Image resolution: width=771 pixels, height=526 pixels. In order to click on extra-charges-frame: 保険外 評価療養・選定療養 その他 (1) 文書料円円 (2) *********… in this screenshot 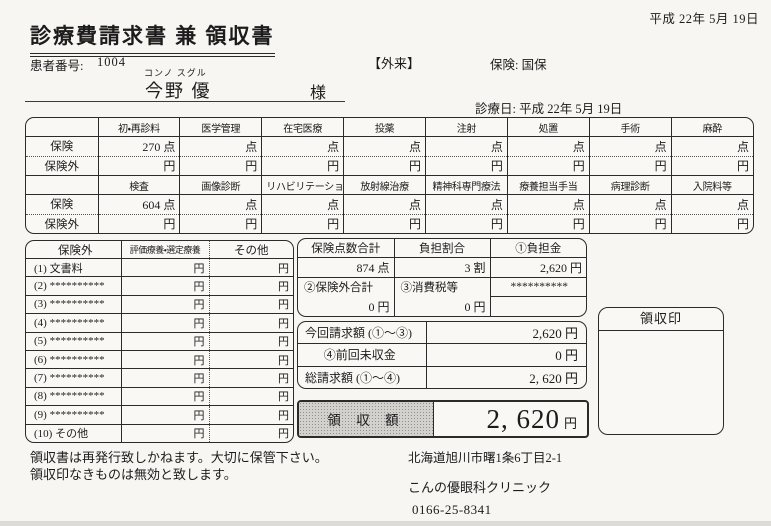, I will do `click(159, 341)`.